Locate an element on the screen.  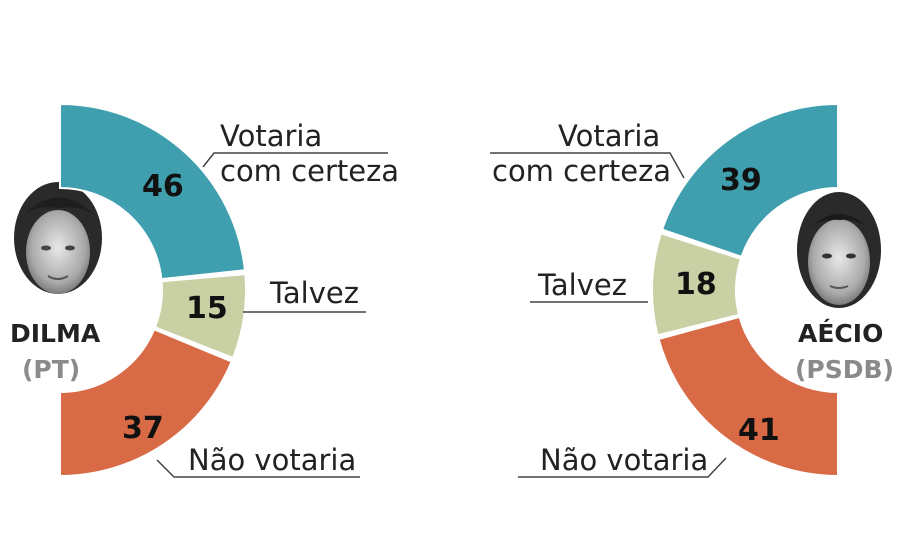
label-aecio-votaria-line2: com certeza is located at coordinates (581, 171).